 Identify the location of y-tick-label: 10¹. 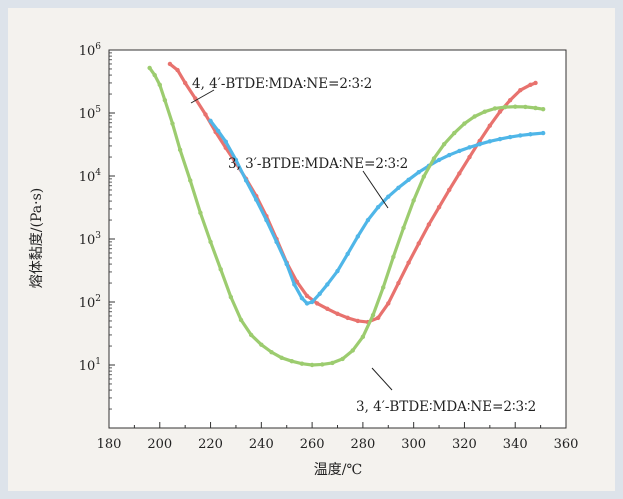
(90, 365).